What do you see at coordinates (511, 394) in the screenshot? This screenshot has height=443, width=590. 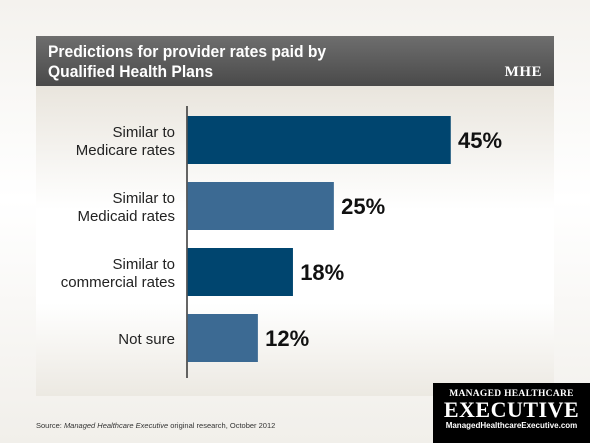 I see `brand-logo-top: MANAGED HEALTHCARE` at bounding box center [511, 394].